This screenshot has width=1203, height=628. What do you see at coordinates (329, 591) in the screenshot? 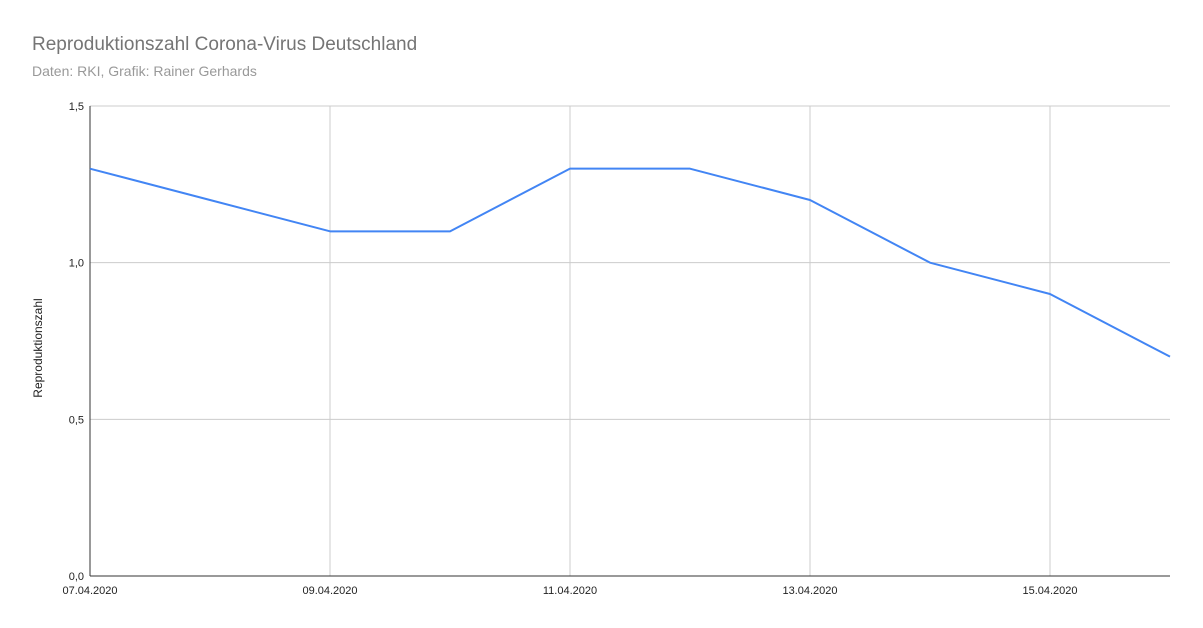
I see `x-tick-label: 09.04.2020` at bounding box center [329, 591].